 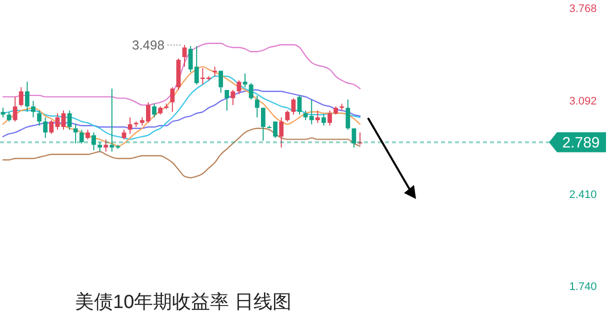 What do you see at coordinates (148, 45) in the screenshot?
I see `annotation: 3.498` at bounding box center [148, 45].